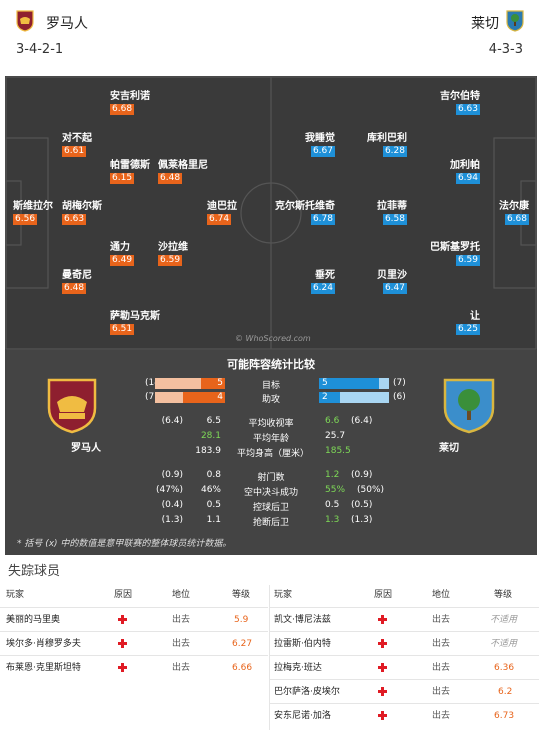 The width and height of the screenshot is (539, 730). What do you see at coordinates (241, 595) in the screenshot?
I see `col-rating: 等级` at bounding box center [241, 595].